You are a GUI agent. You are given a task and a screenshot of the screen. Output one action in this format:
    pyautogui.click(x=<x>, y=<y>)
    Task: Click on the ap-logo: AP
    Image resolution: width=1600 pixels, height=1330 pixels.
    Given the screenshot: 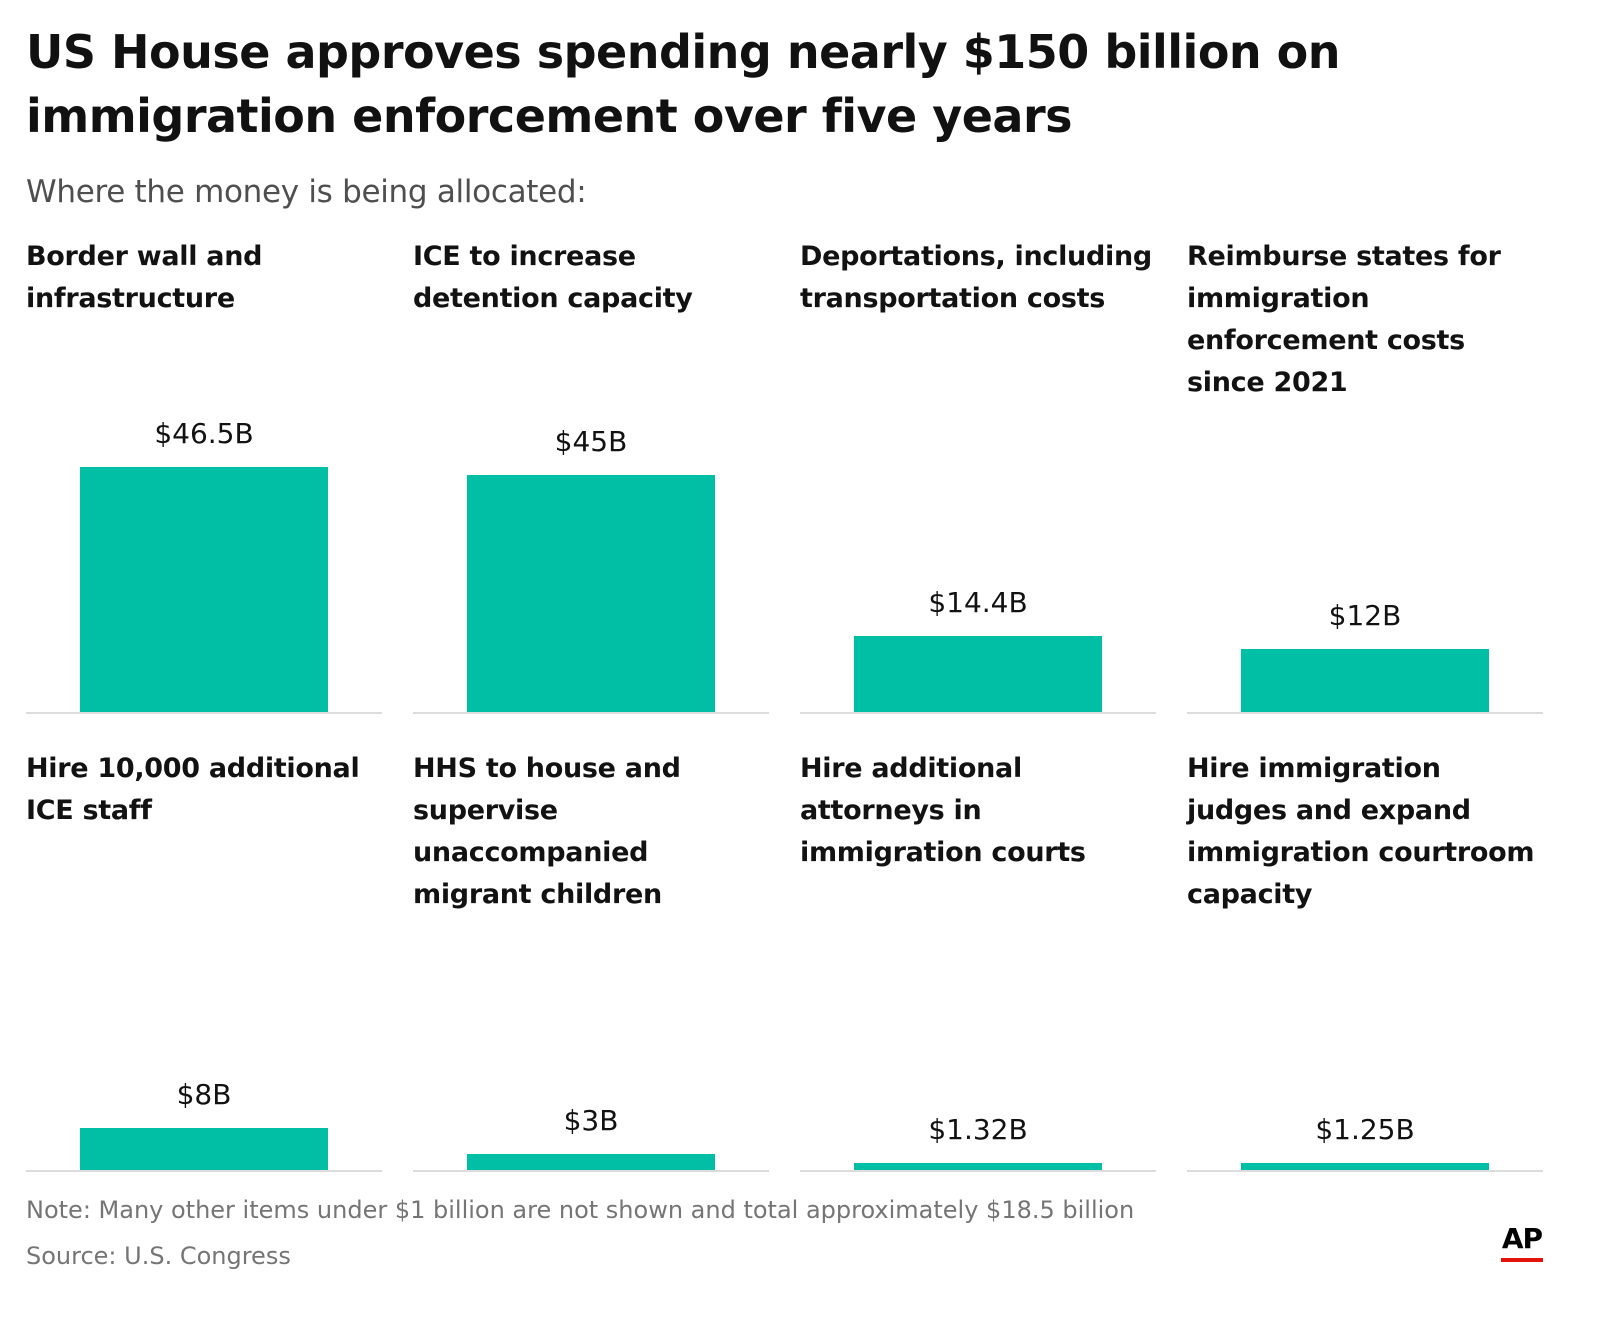 What is the action you would take?
    pyautogui.click(x=1522, y=1242)
    